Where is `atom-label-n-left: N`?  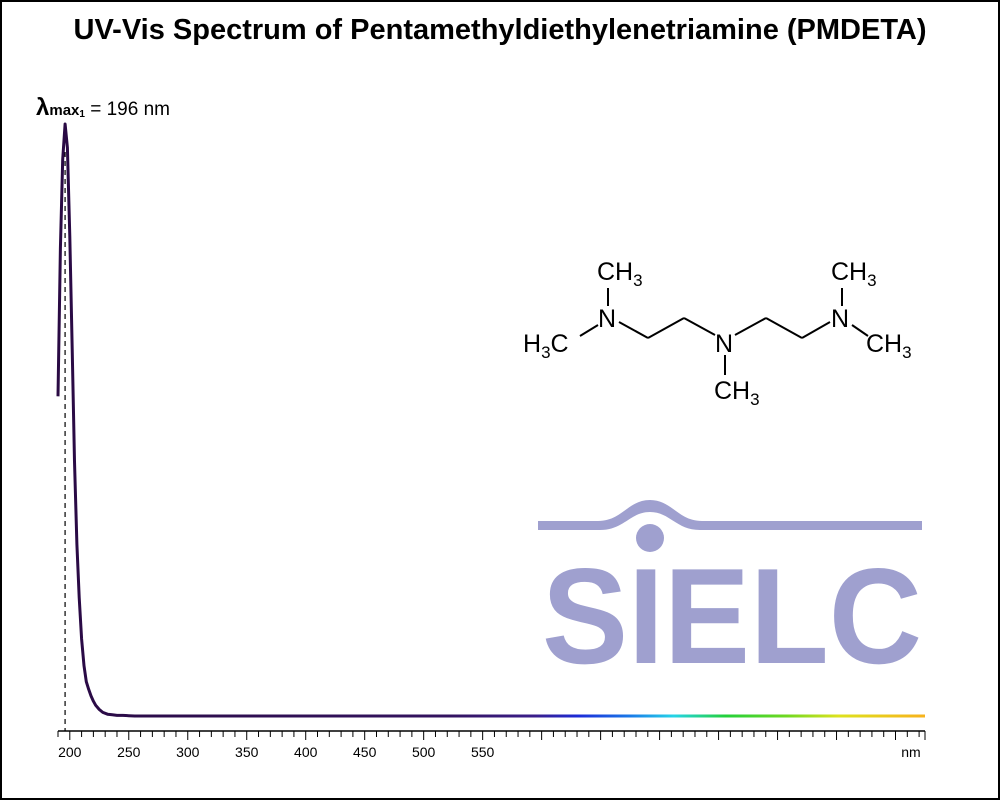
atom-label-n-left: N is located at coordinates (607, 319).